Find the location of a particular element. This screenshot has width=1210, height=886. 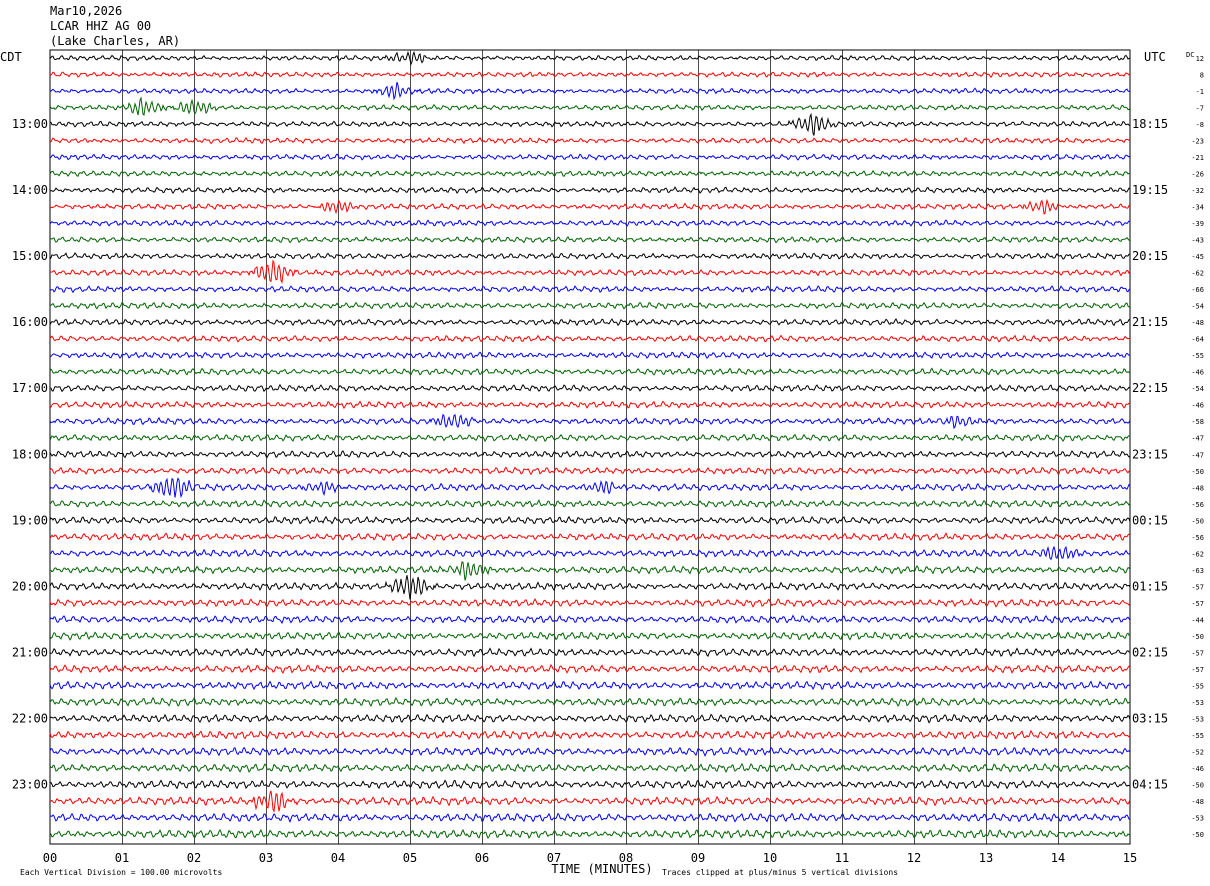

dc-offset-label: -44 is located at coordinates (1197, 620).